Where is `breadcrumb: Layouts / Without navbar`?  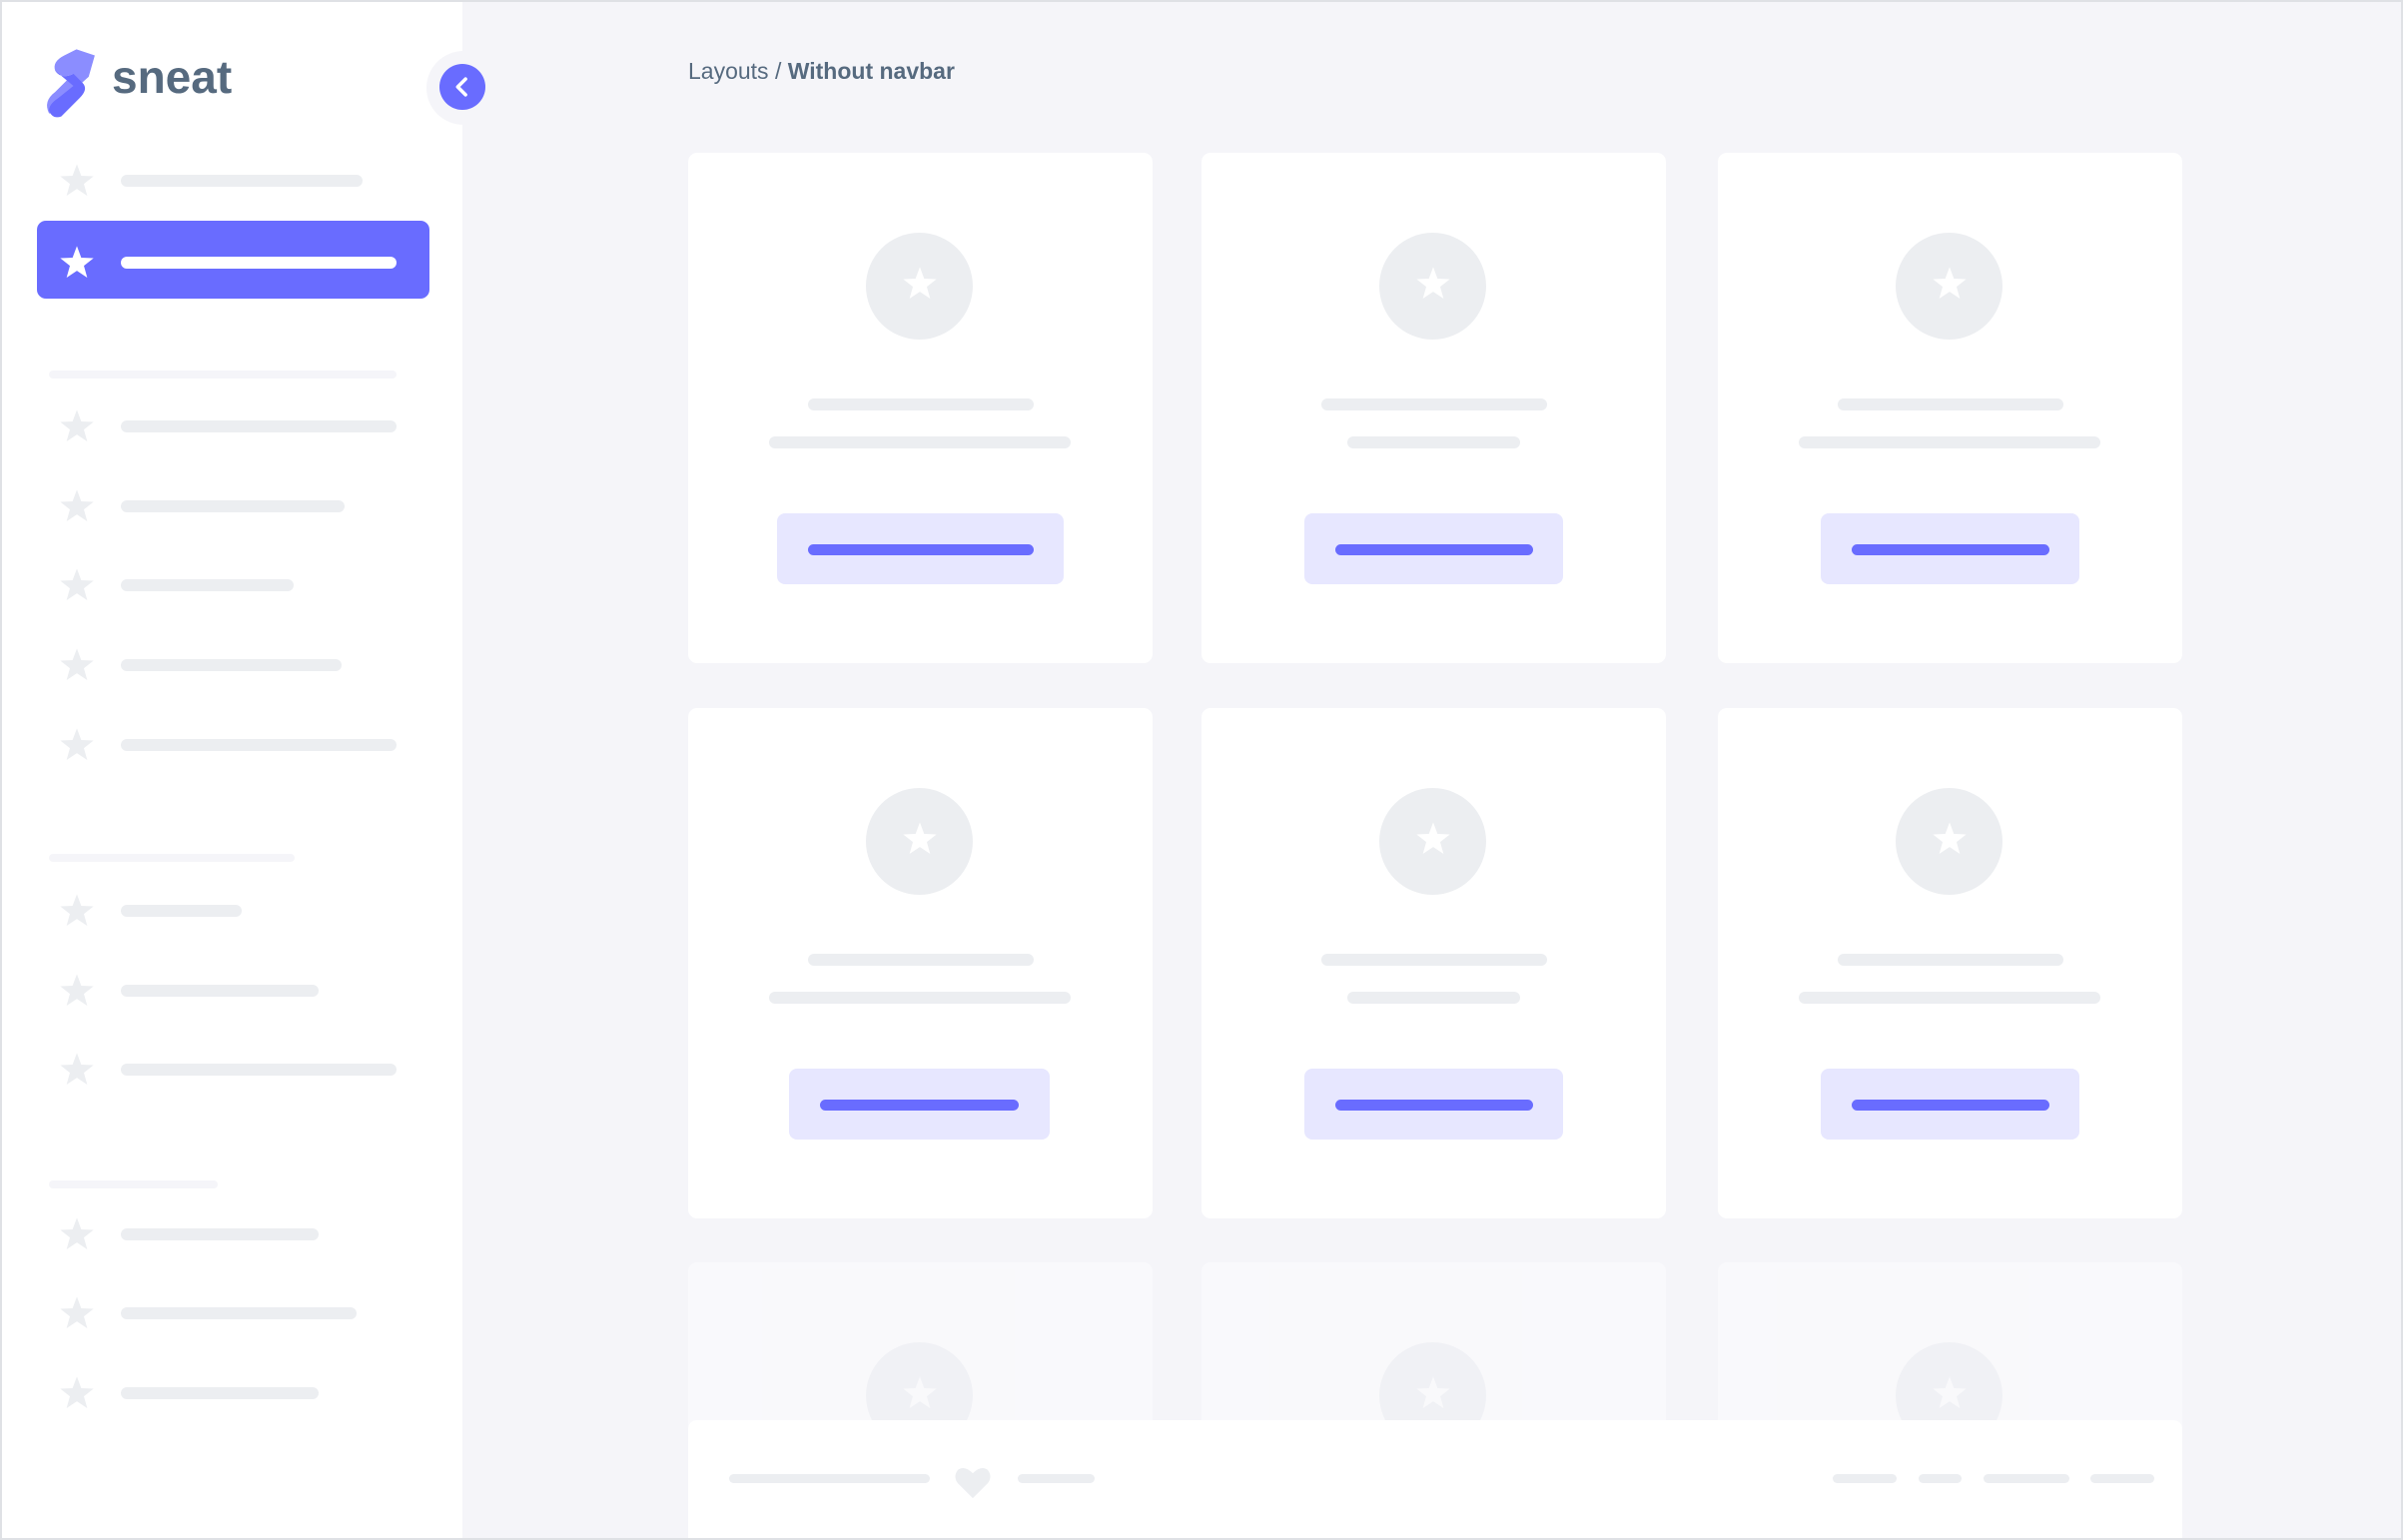
breadcrumb: Layouts / Without navbar is located at coordinates (821, 72).